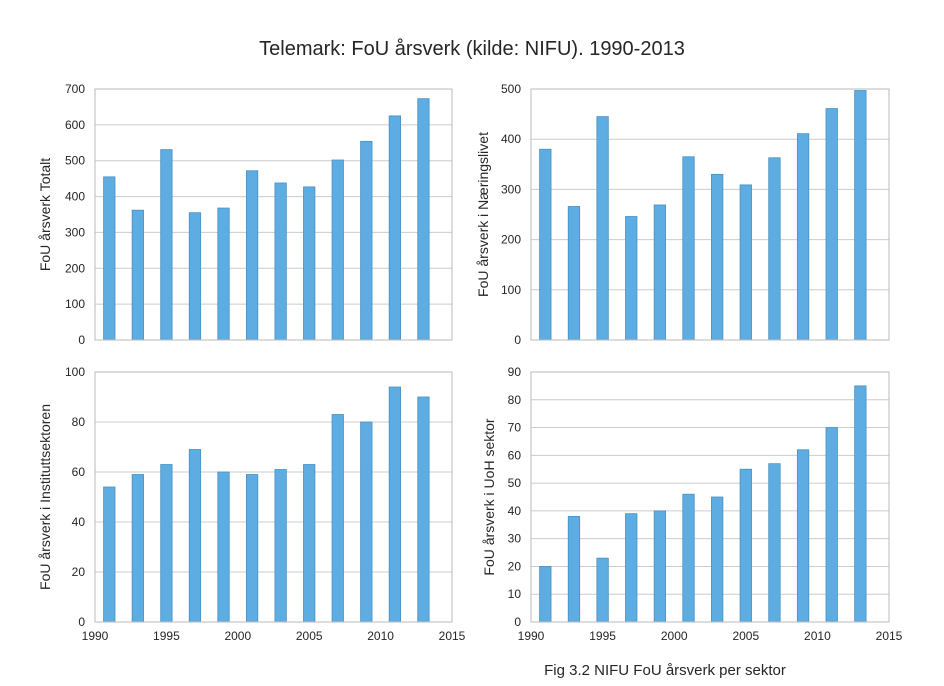 The width and height of the screenshot is (944, 686). I want to click on y-axis-label: FoU årsverk i Instituttsektoren, so click(45, 497).